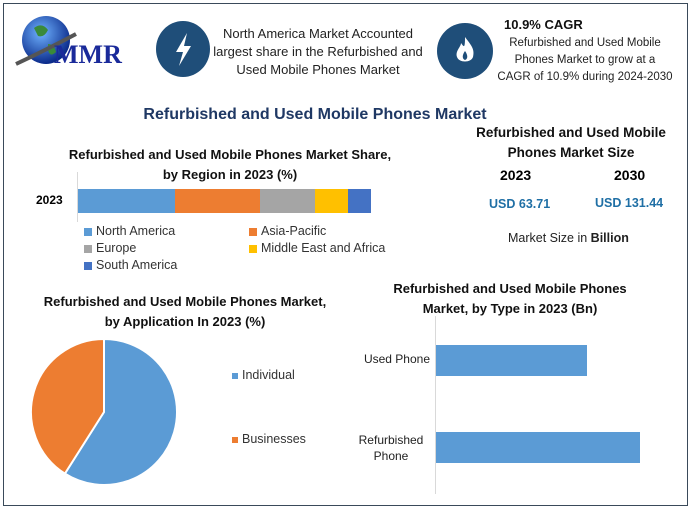 The height and width of the screenshot is (510, 693). Describe the element at coordinates (269, 439) in the screenshot. I see `legend-businesses: Businesses` at that location.